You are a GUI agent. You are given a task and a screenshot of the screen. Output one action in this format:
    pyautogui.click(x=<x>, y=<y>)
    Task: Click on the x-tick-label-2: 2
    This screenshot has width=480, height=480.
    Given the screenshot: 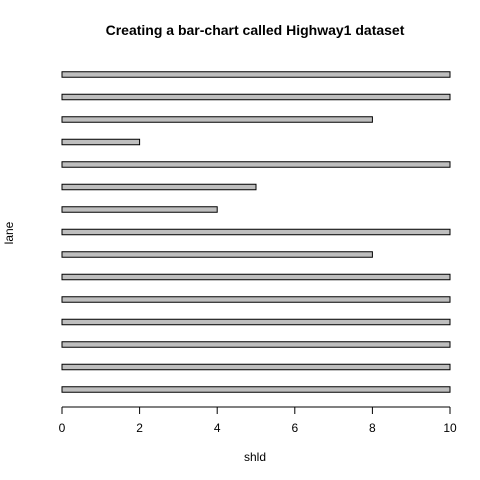 What is the action you would take?
    pyautogui.click(x=139, y=428)
    